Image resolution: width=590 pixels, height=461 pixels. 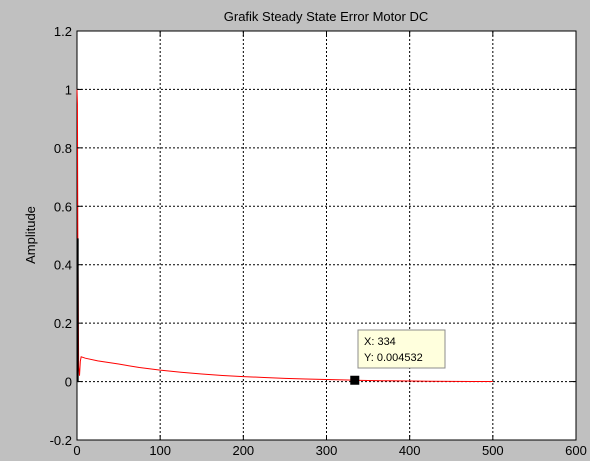 I want to click on chart-title: Grafik Steady State Error Motor DC, so click(x=326, y=16).